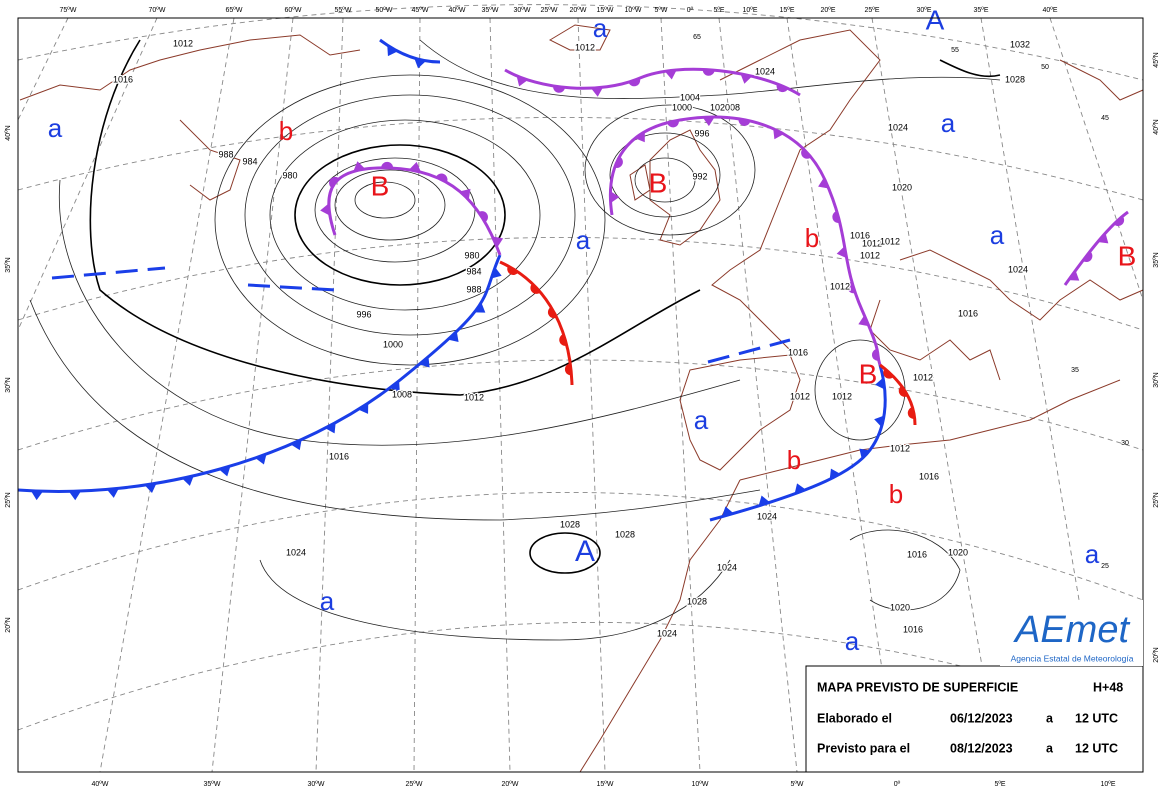 The image size is (1167, 798). What do you see at coordinates (794, 460) in the screenshot?
I see `low-pressure-center: b` at bounding box center [794, 460].